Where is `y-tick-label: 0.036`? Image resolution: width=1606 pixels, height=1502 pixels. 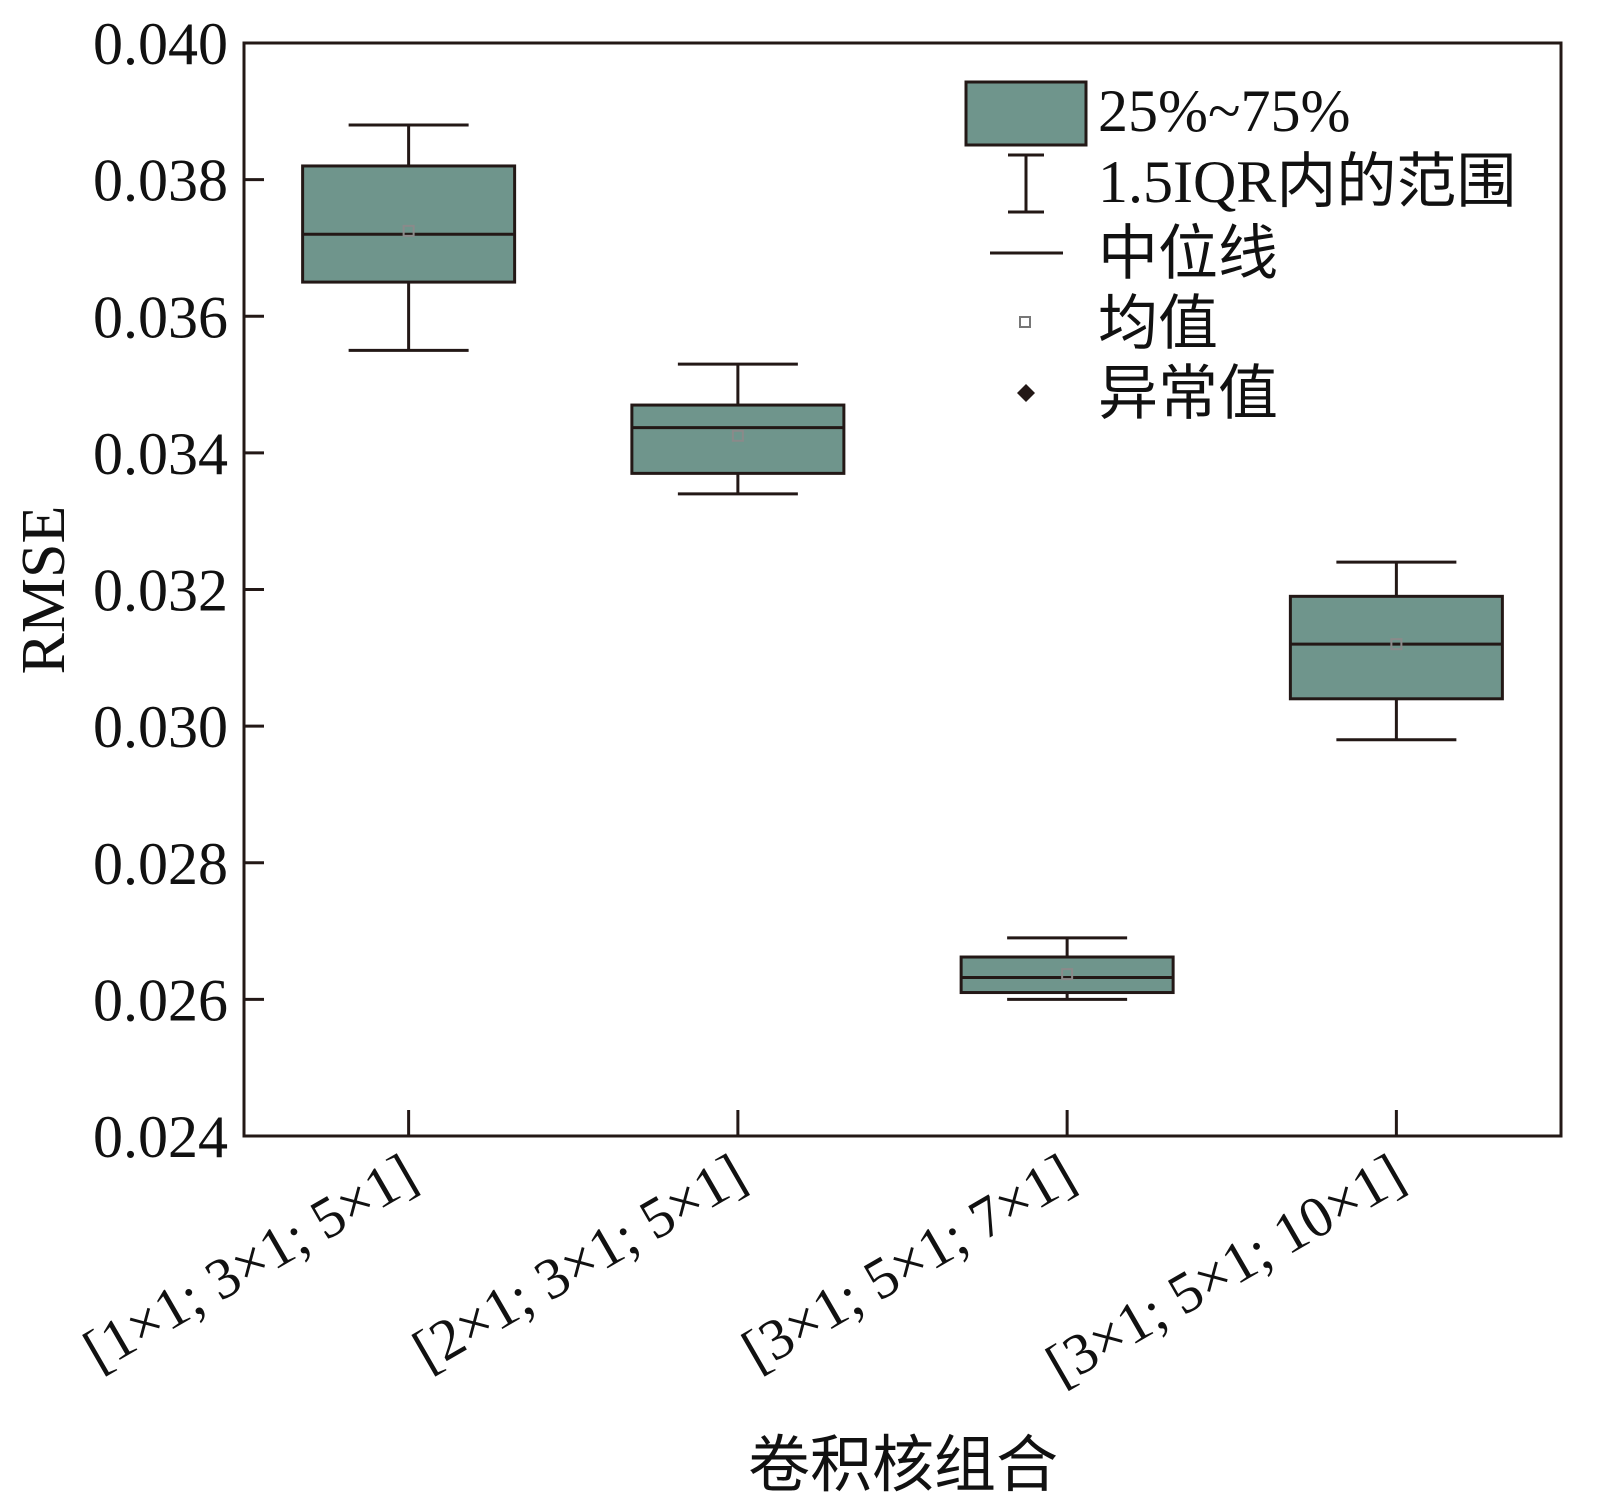 y-tick-label: 0.036 is located at coordinates (160, 317).